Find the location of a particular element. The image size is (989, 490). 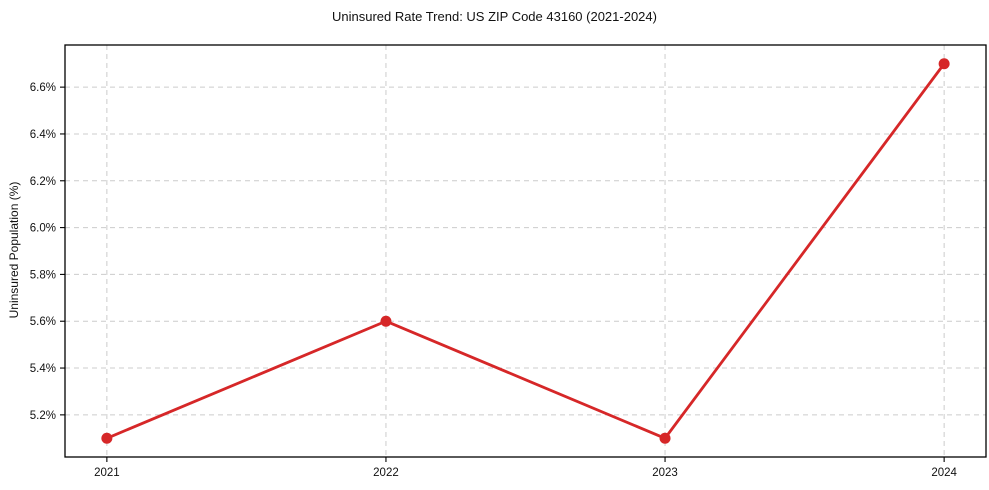

x-tick-label: 2022 is located at coordinates (386, 473).